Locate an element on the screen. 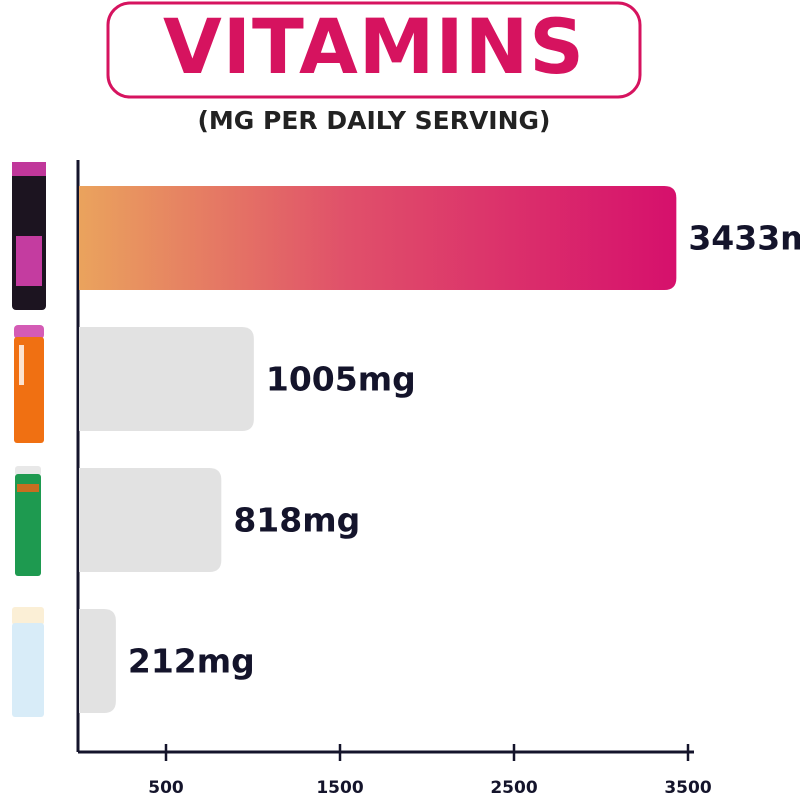  chart-title: VITAMINS is located at coordinates (374, 46).